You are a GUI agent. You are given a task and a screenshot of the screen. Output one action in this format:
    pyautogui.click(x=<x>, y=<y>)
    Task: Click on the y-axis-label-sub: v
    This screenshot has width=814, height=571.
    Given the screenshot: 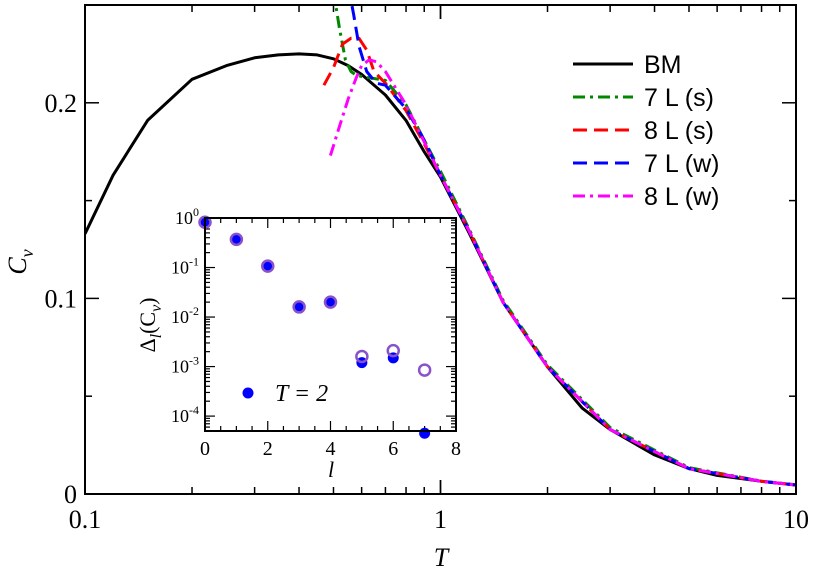 What is the action you would take?
    pyautogui.click(x=27, y=253)
    